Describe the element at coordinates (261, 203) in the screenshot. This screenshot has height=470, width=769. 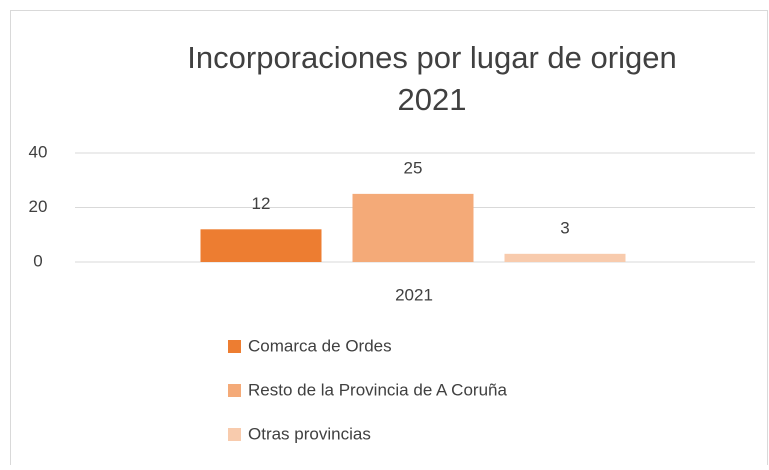
I see `data-label: 12` at that location.